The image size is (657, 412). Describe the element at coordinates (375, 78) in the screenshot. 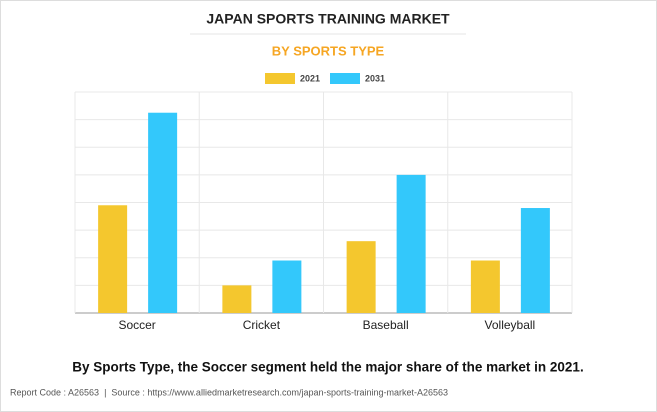

I see `legend-label: 2031` at that location.